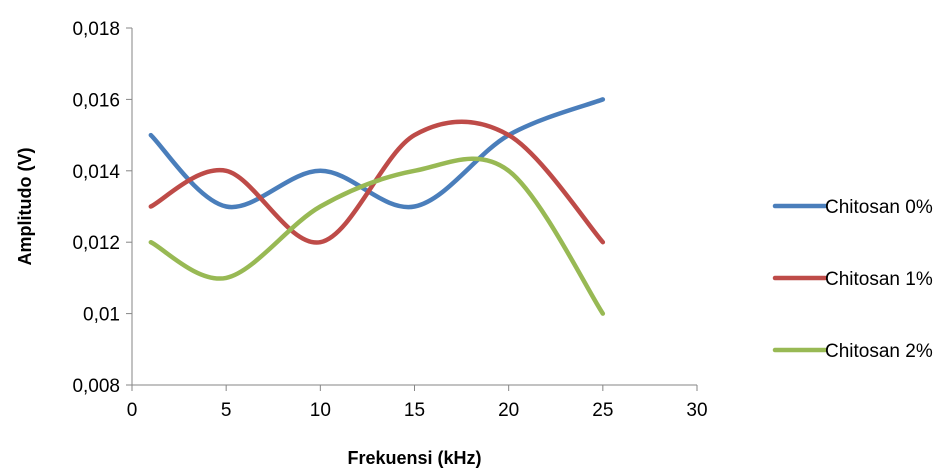 The height and width of the screenshot is (470, 943). I want to click on y-tick-label: 0,014, so click(96, 172).